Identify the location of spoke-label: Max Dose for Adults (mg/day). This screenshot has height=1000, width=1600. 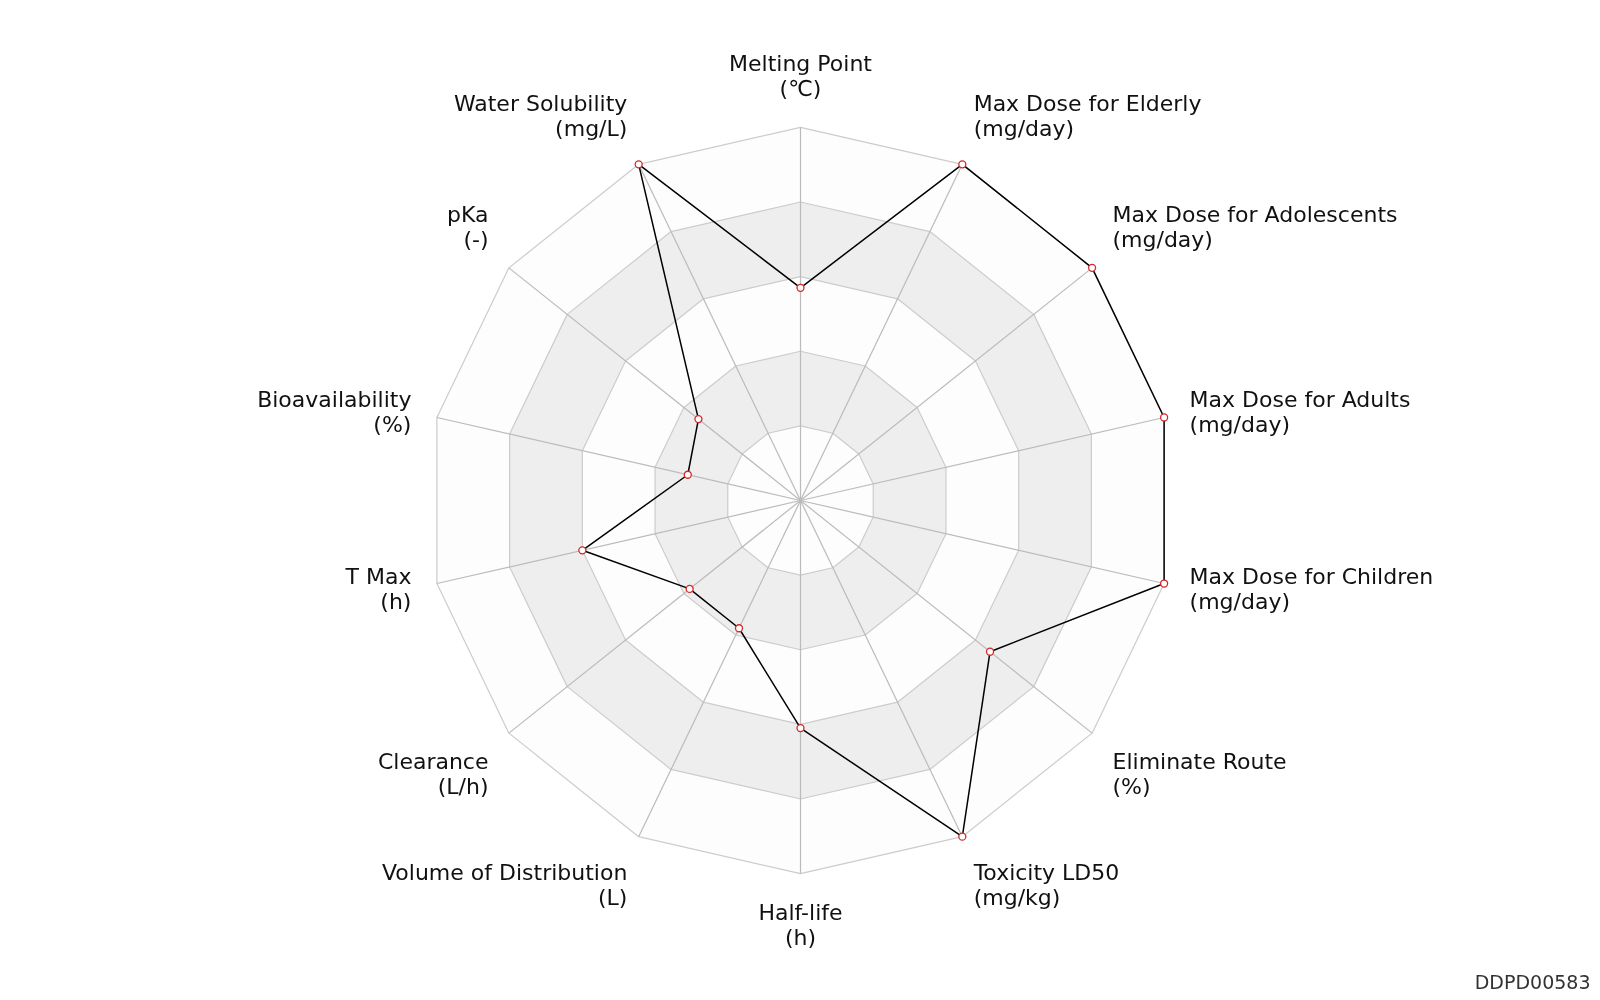
(1300, 411).